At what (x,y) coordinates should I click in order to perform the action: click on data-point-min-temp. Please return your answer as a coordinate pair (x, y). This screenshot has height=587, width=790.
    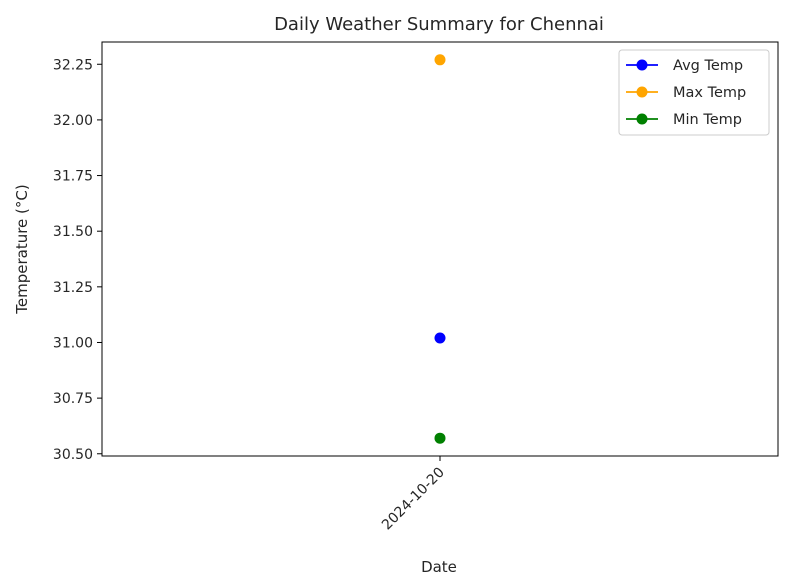
    Looking at the image, I should click on (440, 438).